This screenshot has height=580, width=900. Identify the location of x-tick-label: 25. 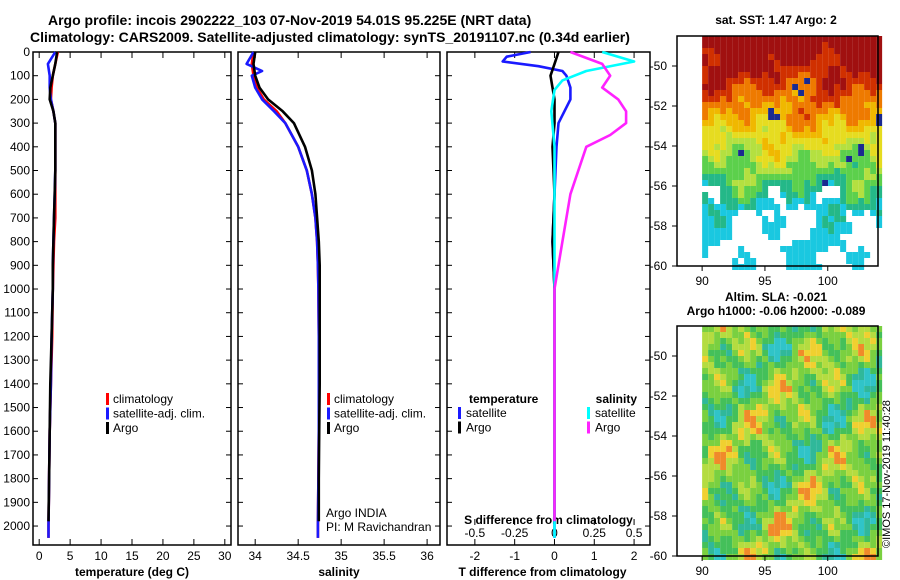
(194, 556).